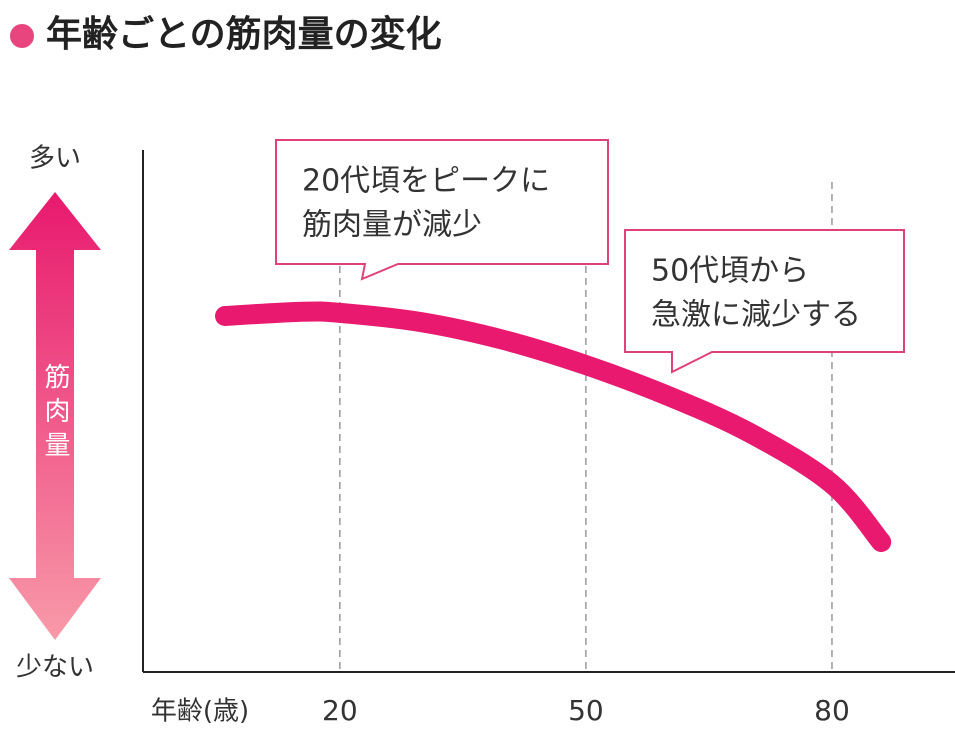 This screenshot has width=955, height=736. Describe the element at coordinates (426, 181) in the screenshot. I see `callout-text: 20代頃をピークに` at that location.